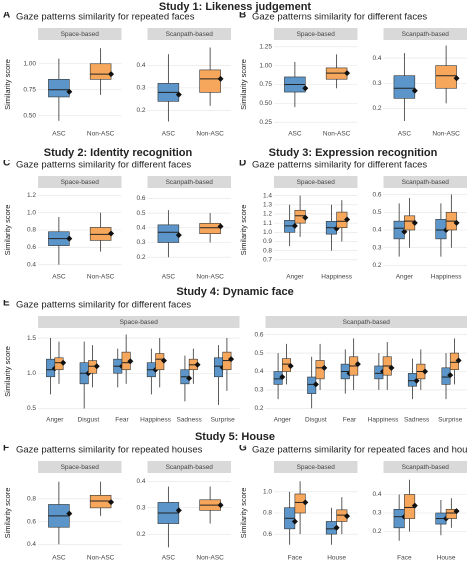 The height and width of the screenshot is (566, 471). Describe the element at coordinates (258, 334) in the screenshot. I see `y-tick-label: 0.6` at that location.